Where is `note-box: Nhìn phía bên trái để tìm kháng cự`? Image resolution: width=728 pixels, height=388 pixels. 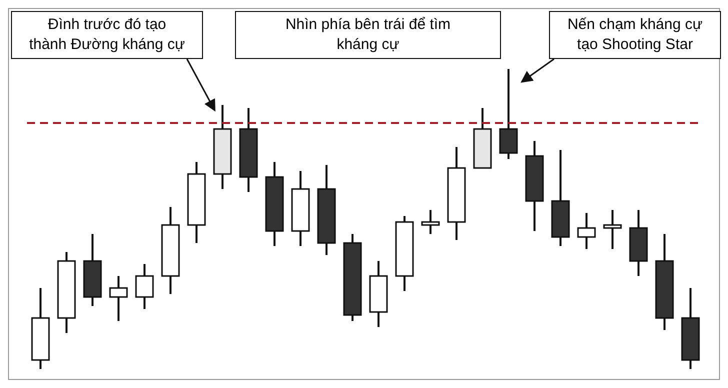
note-box: Nhìn phía bên trái để tìm kháng cự is located at coordinates (368, 35).